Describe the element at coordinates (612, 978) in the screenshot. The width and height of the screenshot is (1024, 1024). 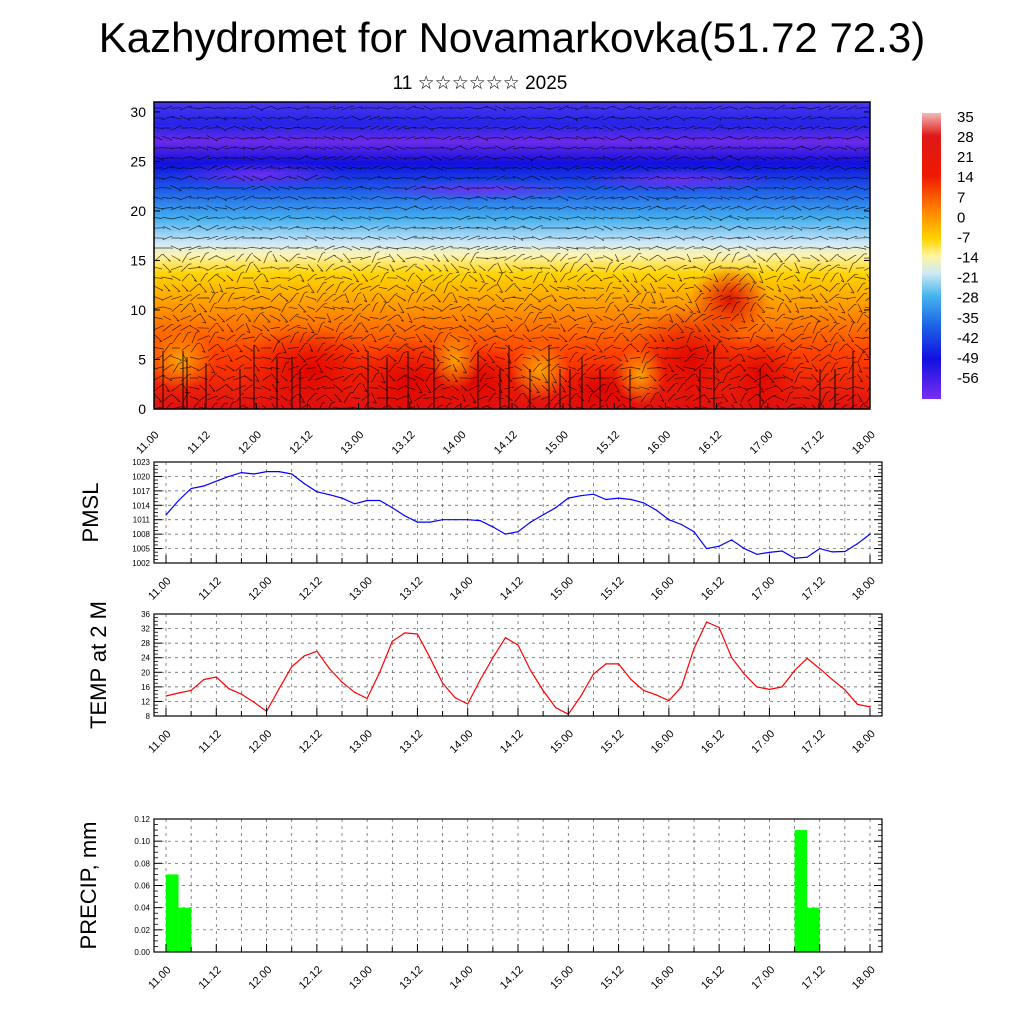
I see `x-tick-label: 15.12` at that location.